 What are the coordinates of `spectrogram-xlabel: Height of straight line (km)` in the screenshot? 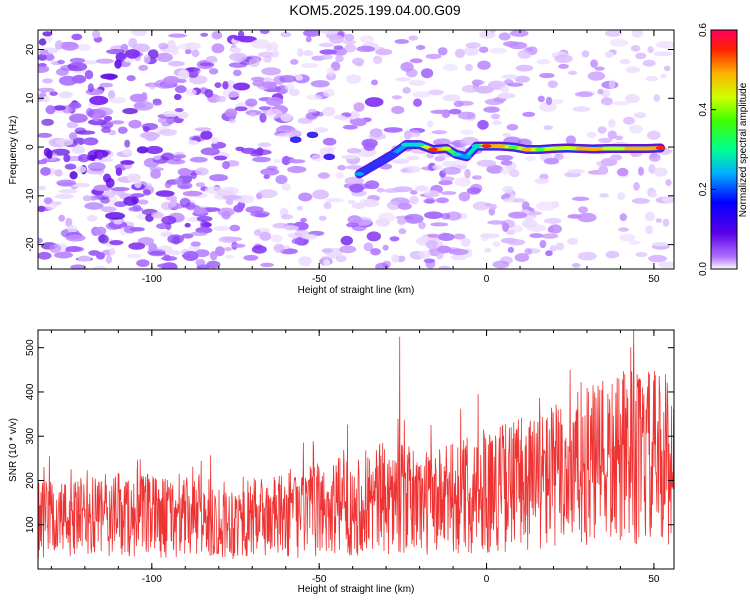 It's located at (356, 290).